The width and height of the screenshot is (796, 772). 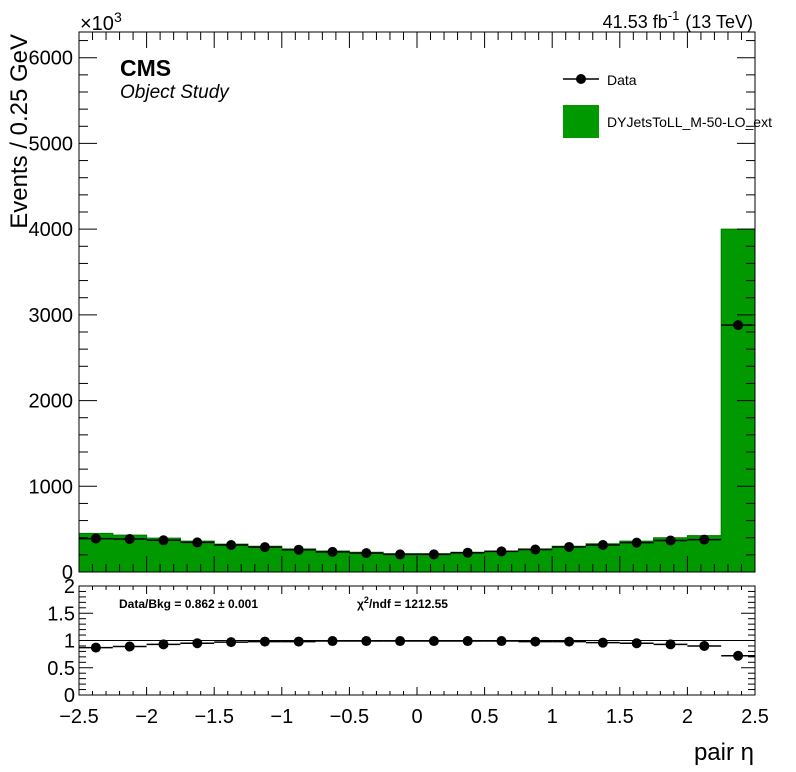 What do you see at coordinates (620, 717) in the screenshot?
I see `x-tick-label: 1.5` at bounding box center [620, 717].